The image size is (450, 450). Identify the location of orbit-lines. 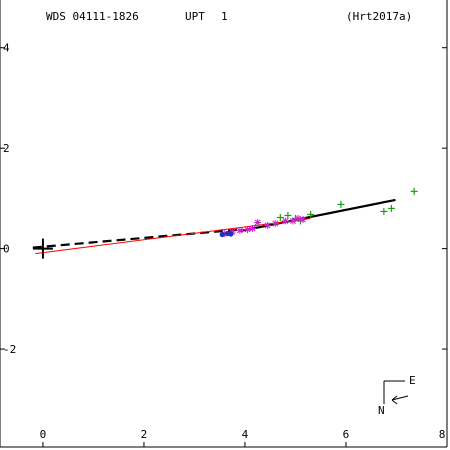
(214, 226).